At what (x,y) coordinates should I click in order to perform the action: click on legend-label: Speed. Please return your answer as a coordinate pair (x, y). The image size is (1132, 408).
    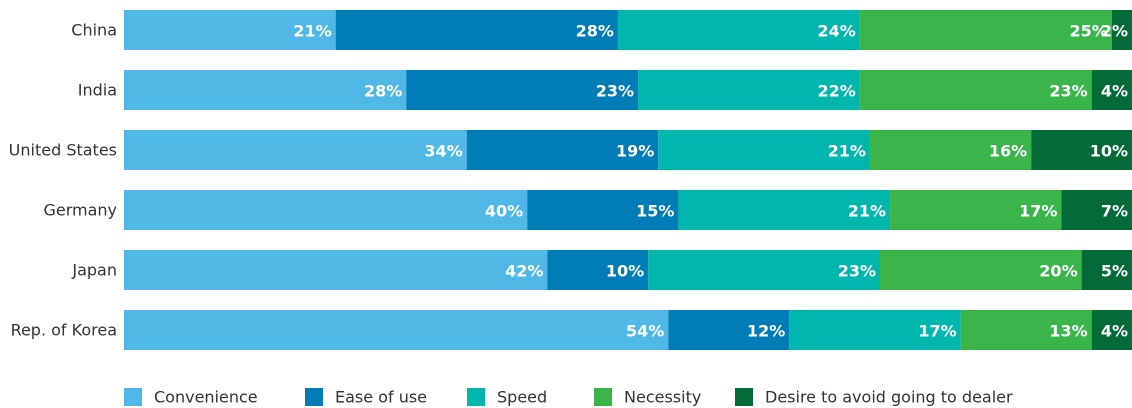
    Looking at the image, I should click on (522, 397).